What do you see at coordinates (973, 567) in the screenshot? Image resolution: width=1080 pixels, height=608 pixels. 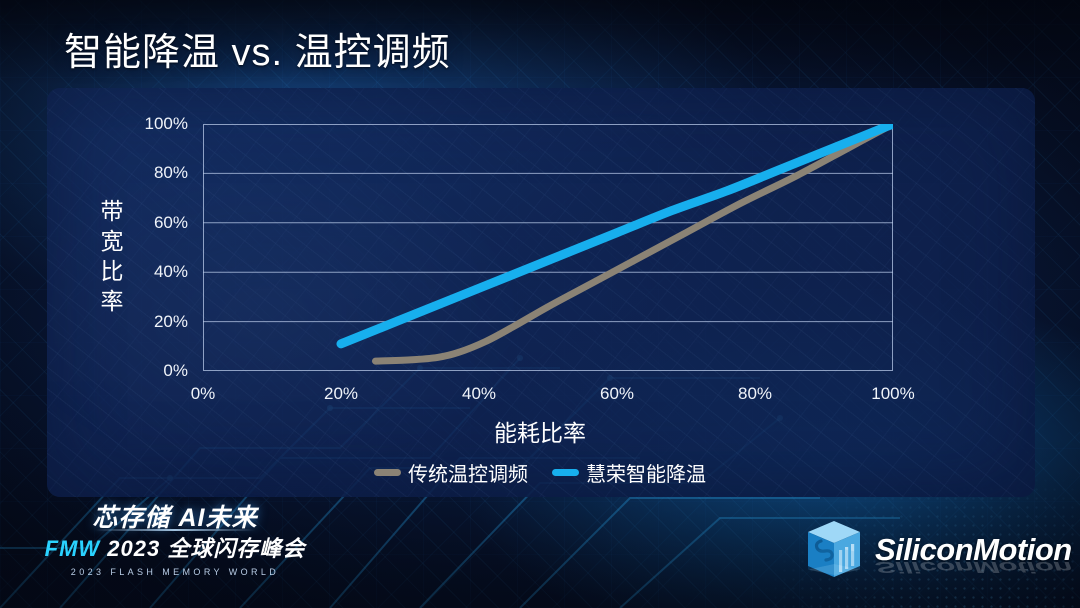 I see `siliconmotion-wordmark-reflection: SiliconMotion` at bounding box center [973, 567].